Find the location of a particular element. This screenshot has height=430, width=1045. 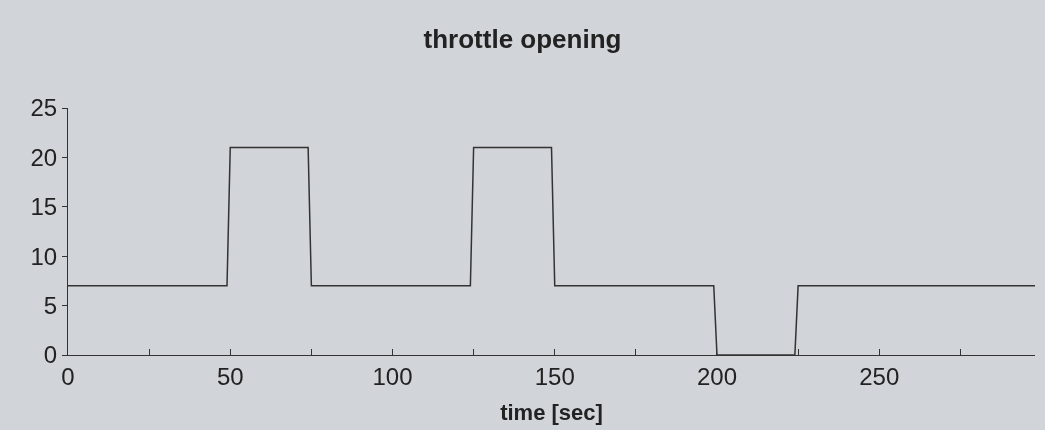

y-tick-label: 25 is located at coordinates (44, 108).